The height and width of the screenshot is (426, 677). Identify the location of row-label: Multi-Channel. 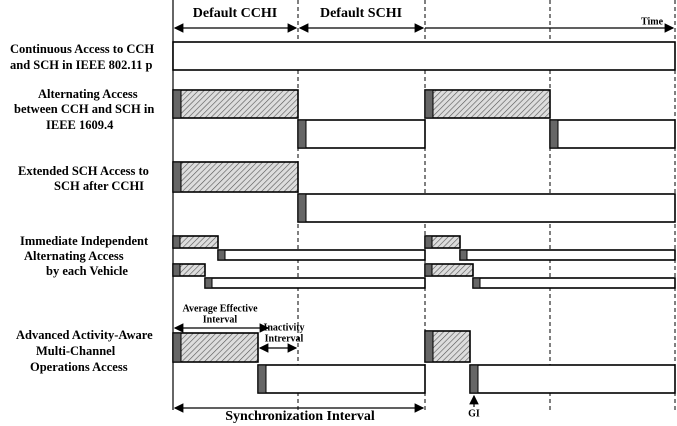
(76, 351).